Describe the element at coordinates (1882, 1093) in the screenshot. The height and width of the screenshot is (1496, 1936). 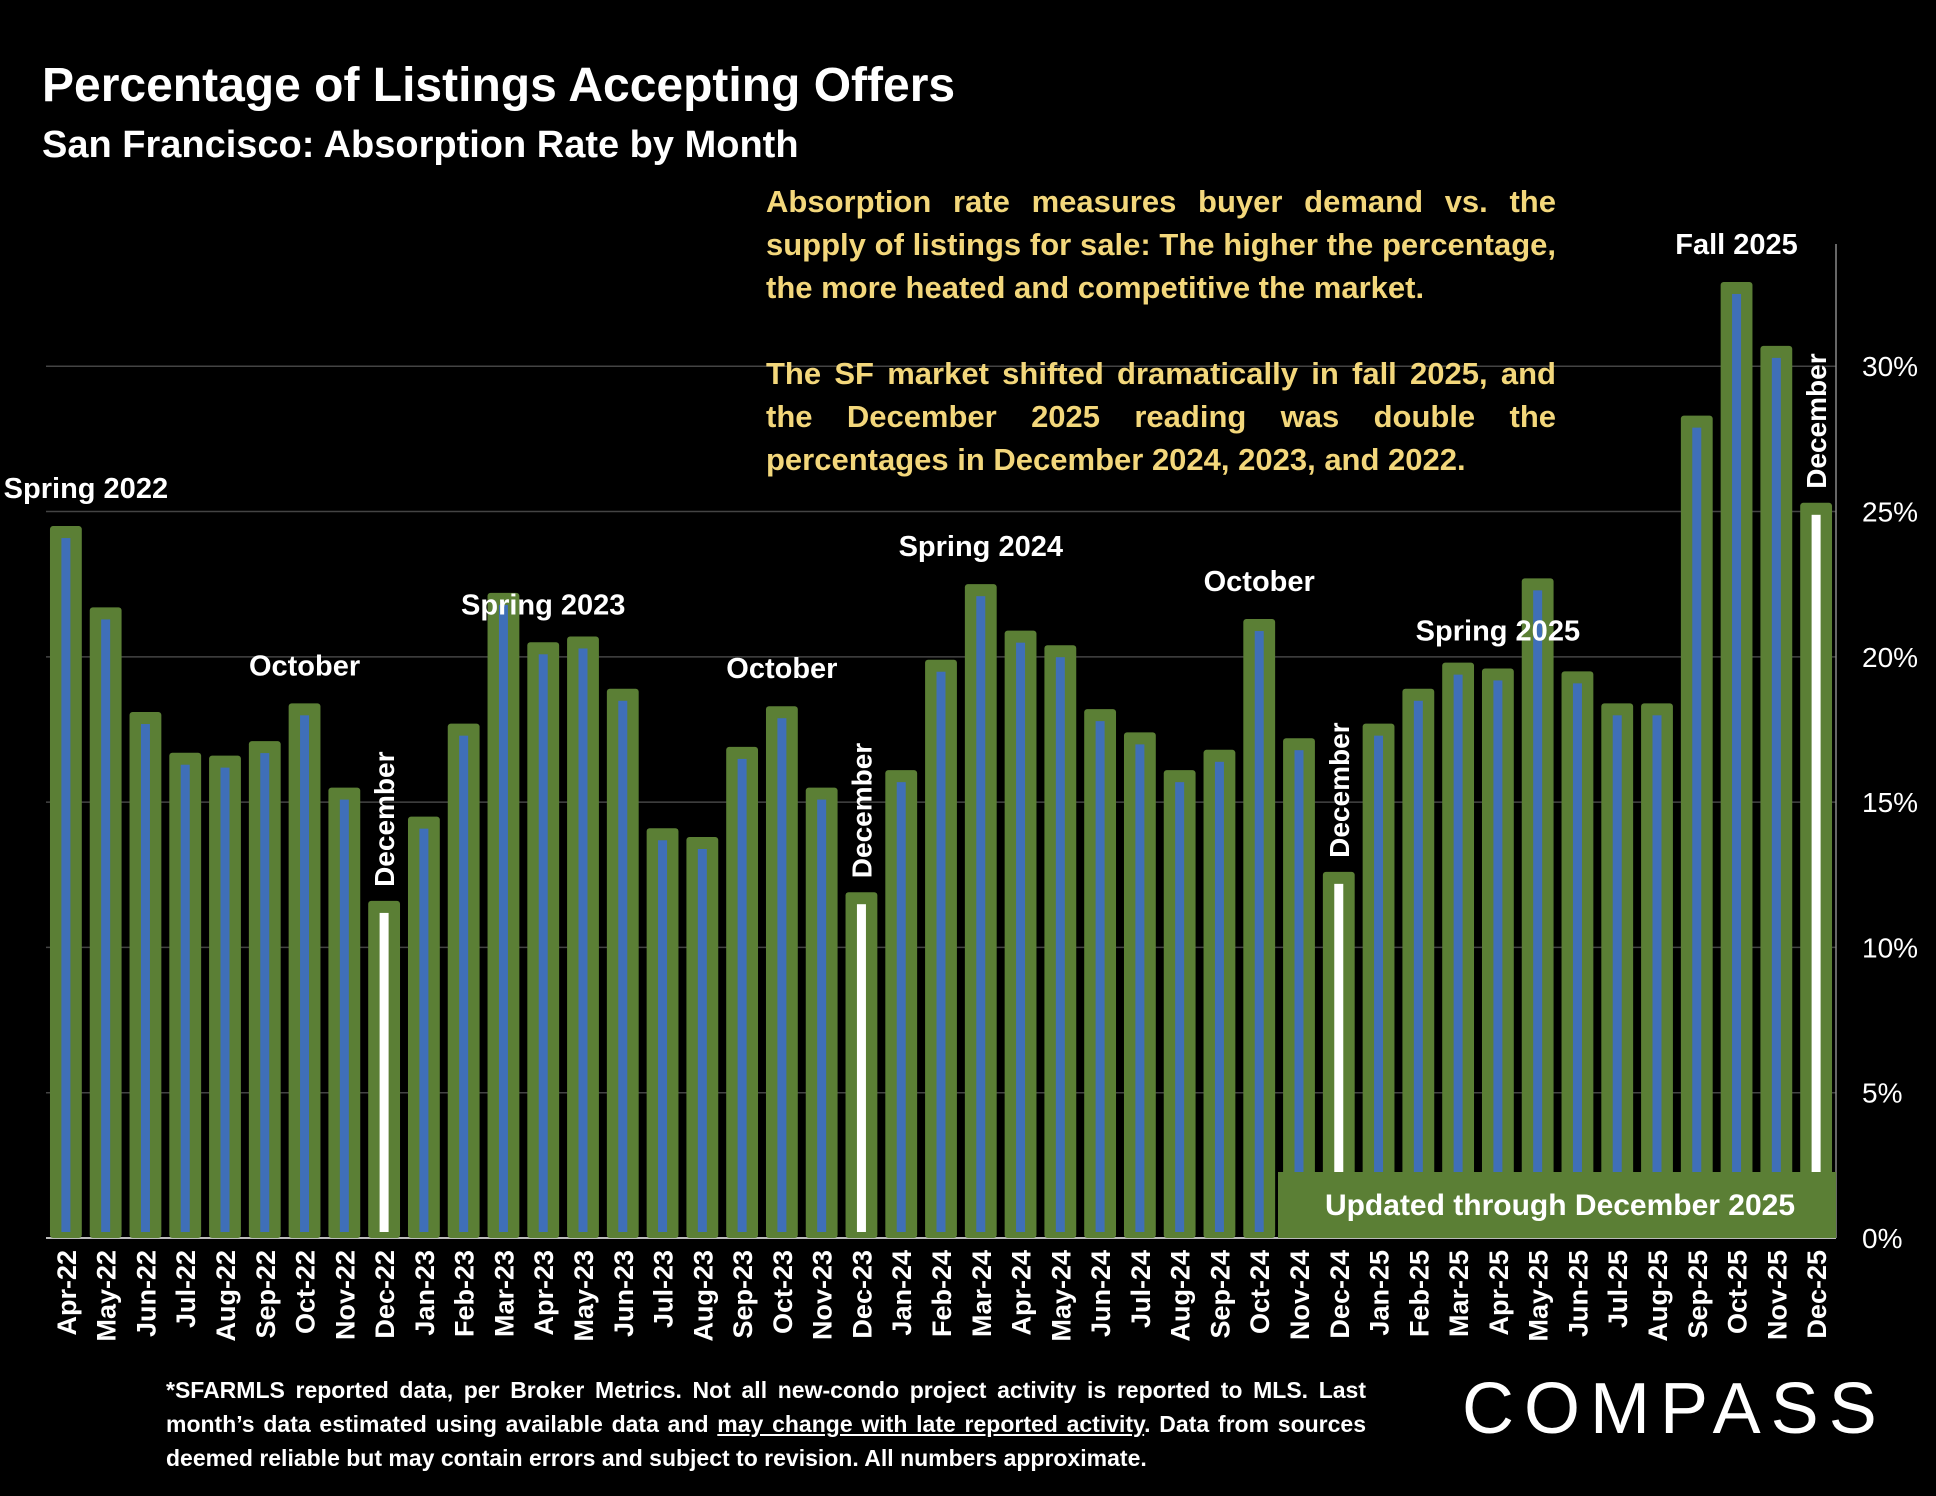
I see `y-tick-label: 5%` at that location.